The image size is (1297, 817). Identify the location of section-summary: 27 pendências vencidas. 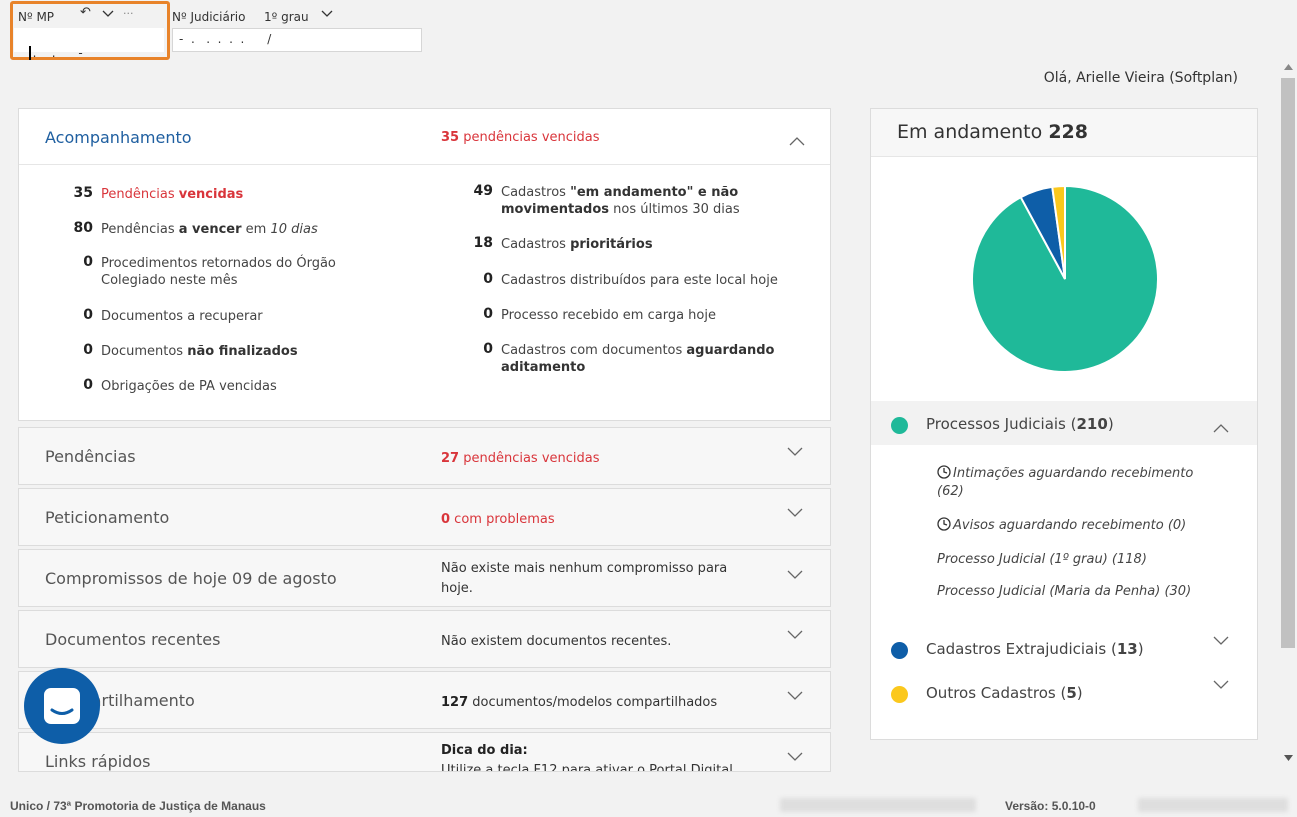
(520, 458).